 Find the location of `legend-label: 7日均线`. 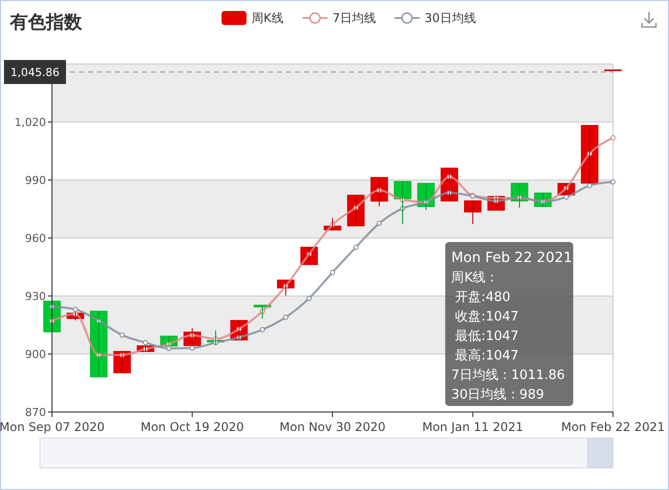

legend-label: 7日均线 is located at coordinates (354, 18).